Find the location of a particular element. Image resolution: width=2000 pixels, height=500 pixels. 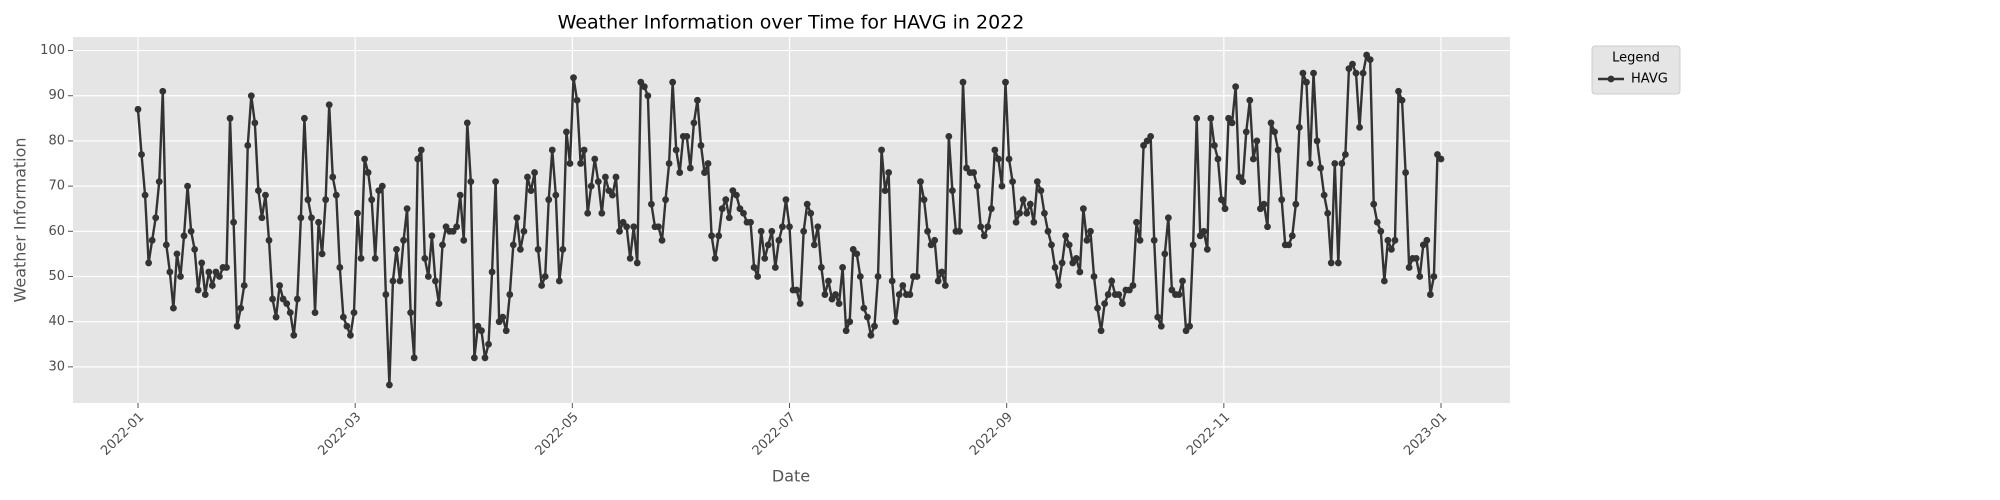

x-tick-label: 2022-07 is located at coordinates (774, 434).